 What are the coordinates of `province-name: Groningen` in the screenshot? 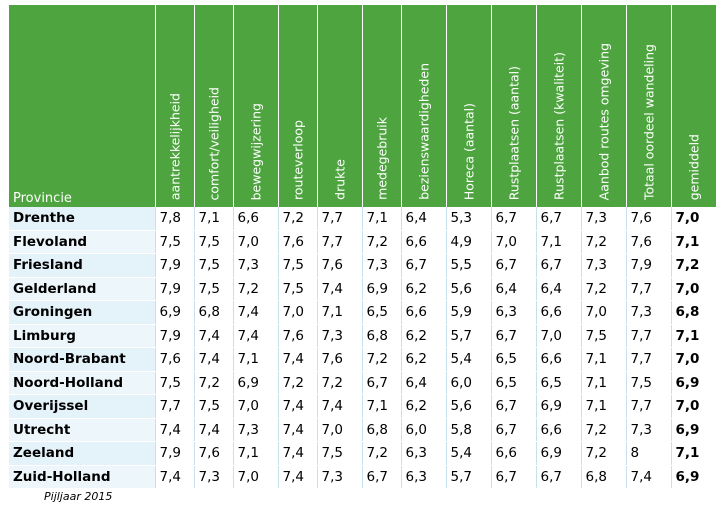 It's located at (82, 312).